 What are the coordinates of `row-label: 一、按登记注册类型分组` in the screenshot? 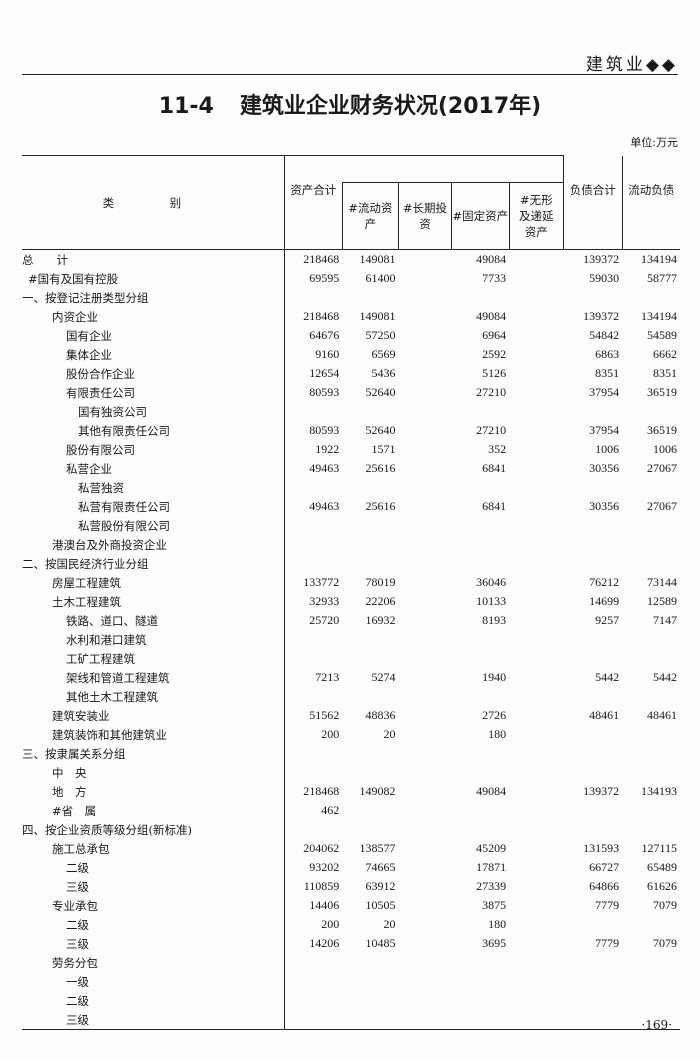 It's located at (153, 297).